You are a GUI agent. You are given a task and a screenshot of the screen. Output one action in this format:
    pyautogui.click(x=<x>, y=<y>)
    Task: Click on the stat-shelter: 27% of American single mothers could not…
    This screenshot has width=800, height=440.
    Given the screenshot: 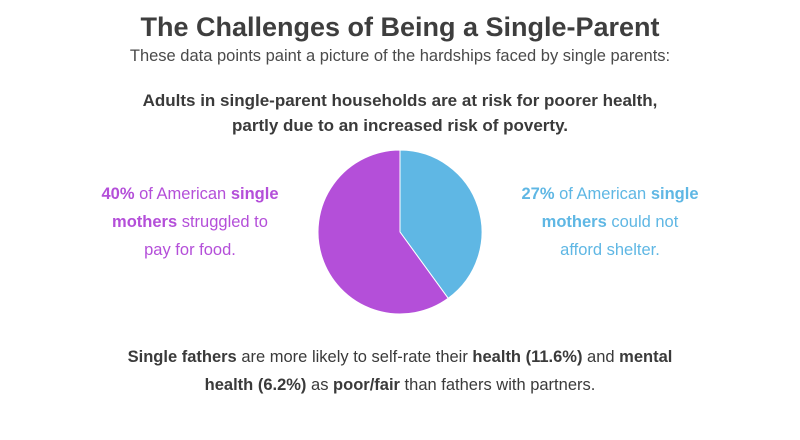 What is the action you would take?
    pyautogui.click(x=610, y=222)
    